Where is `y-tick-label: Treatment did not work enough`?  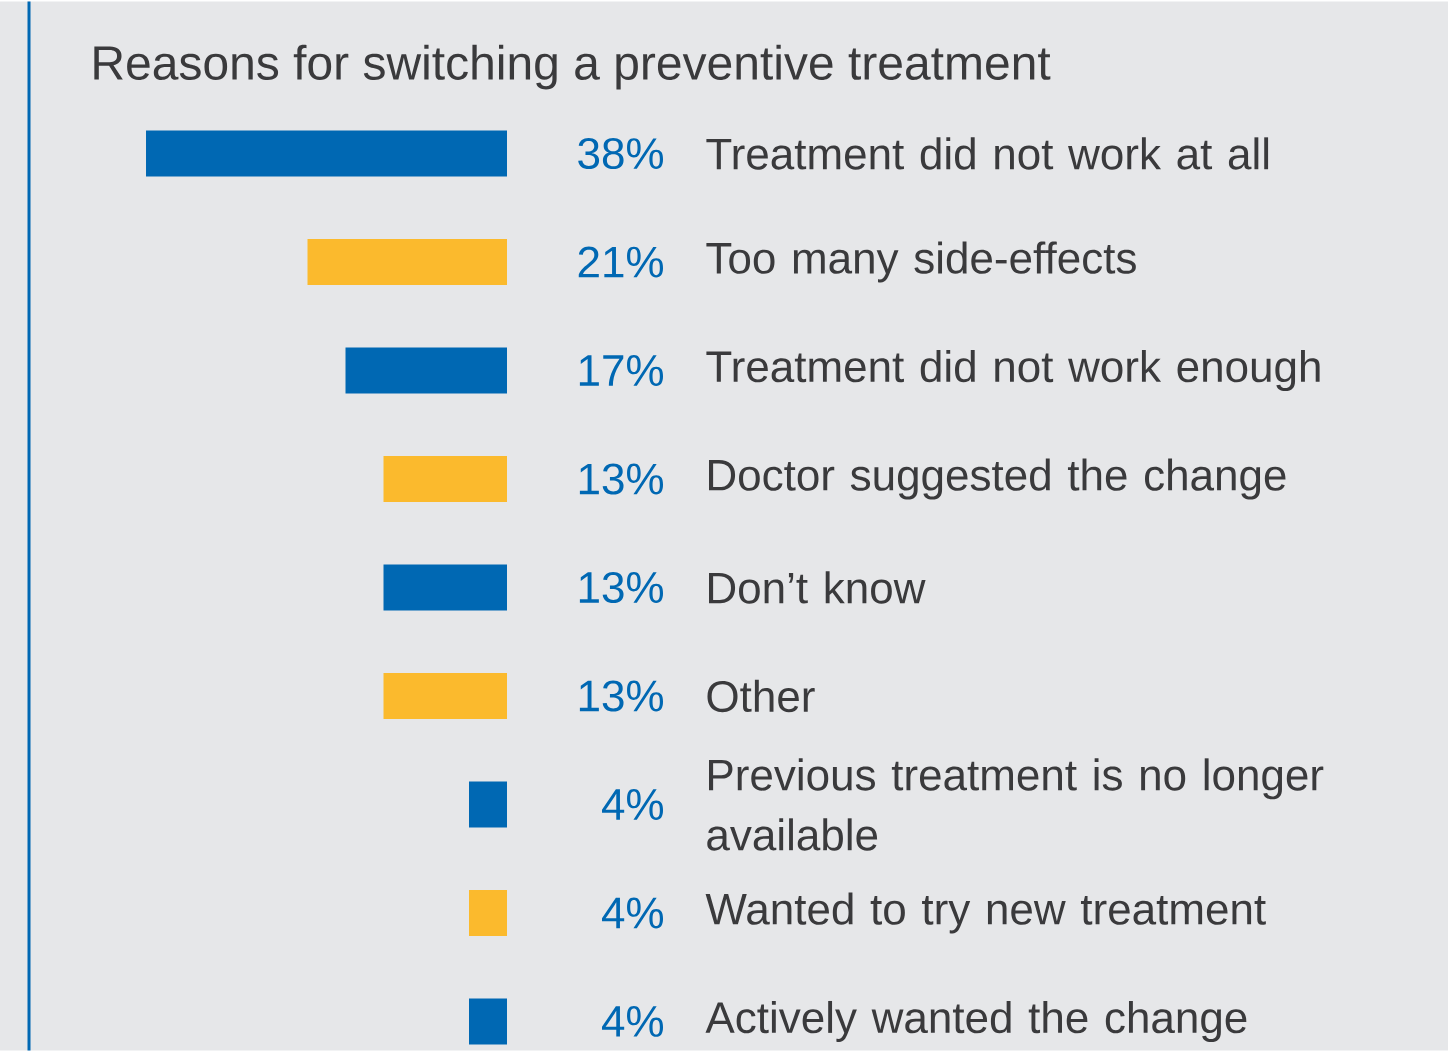 y-tick-label: Treatment did not work enough is located at coordinates (1013, 370).